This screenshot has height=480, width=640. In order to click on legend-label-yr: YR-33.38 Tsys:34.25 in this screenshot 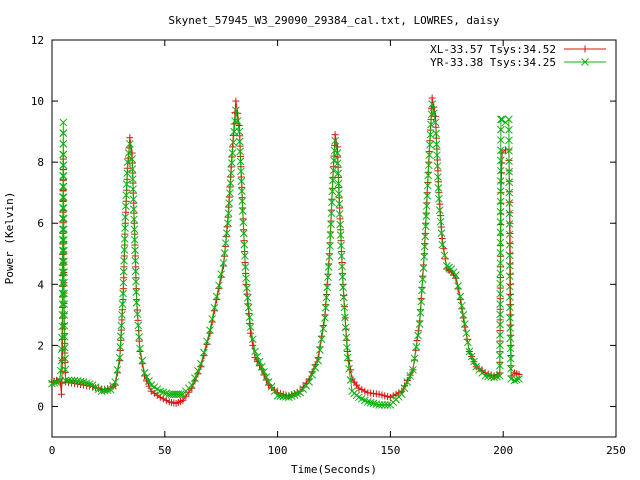, I will do `click(493, 62)`.